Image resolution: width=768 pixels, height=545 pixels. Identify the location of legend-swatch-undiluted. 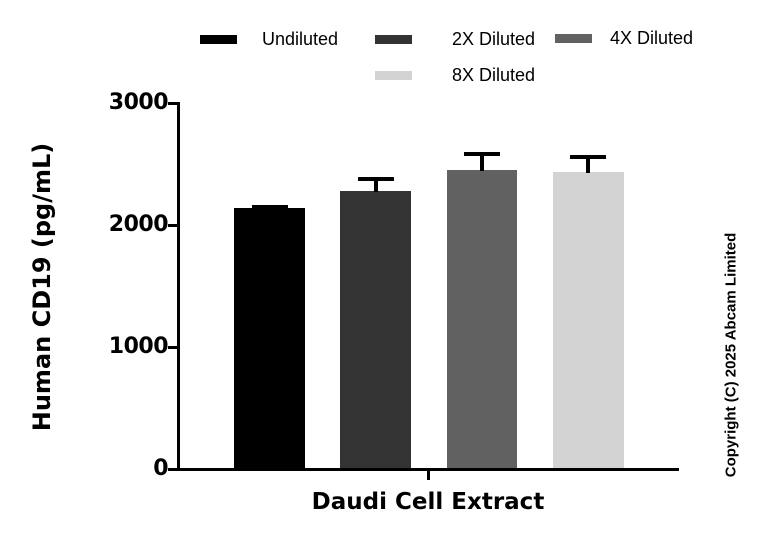
(218, 39).